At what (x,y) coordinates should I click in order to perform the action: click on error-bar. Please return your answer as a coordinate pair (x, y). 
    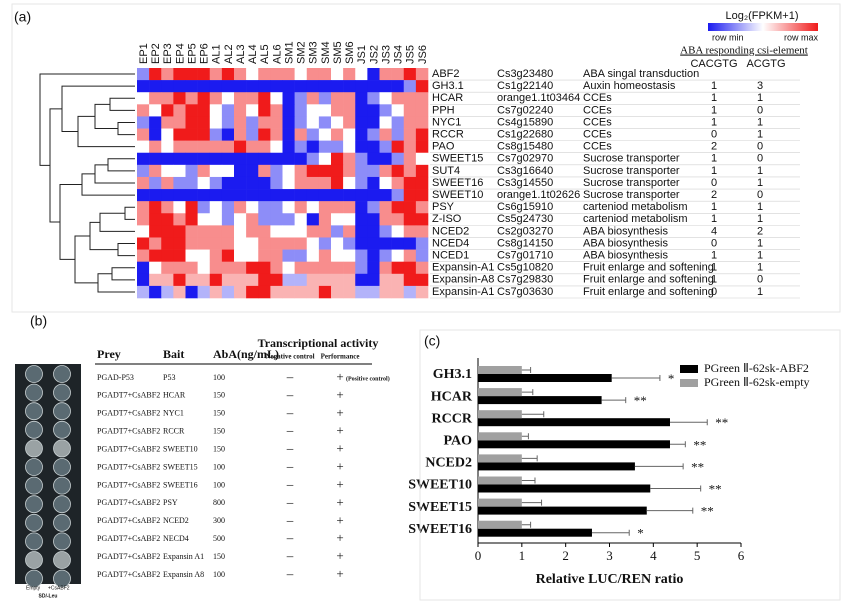
    Looking at the image, I should click on (532, 502).